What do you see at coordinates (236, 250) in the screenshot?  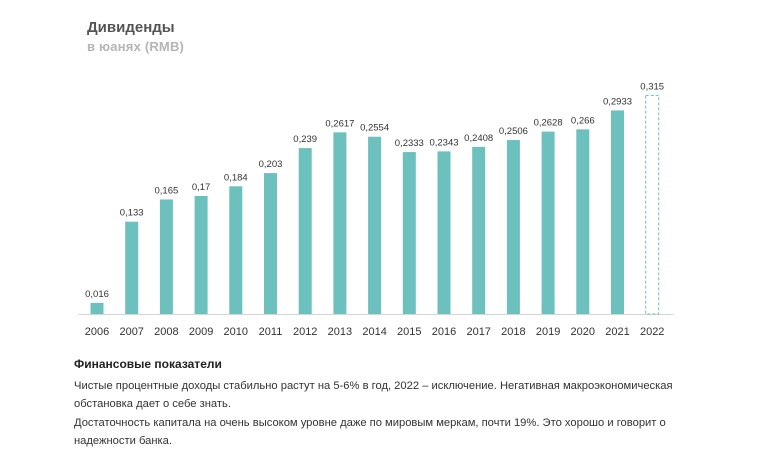 I see `bar-2010` at bounding box center [236, 250].